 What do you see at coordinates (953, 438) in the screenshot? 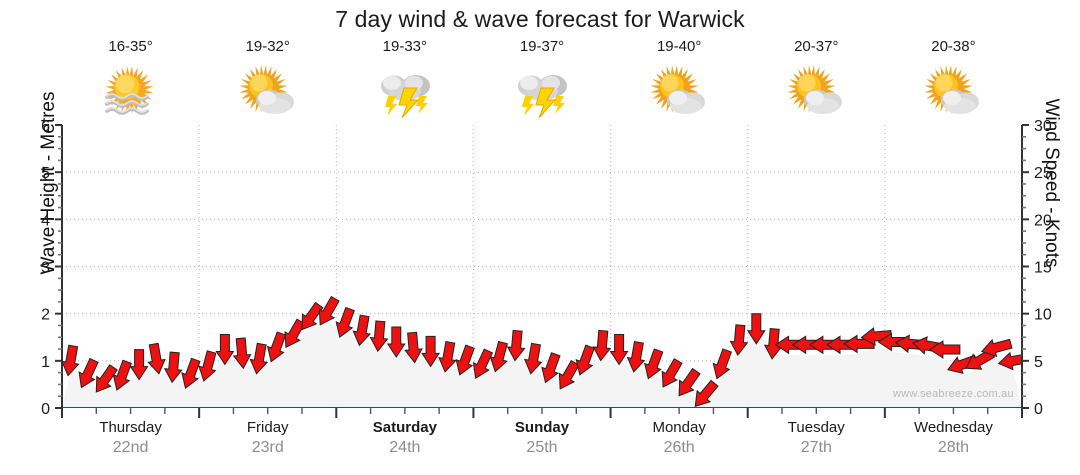
I see `day-footer-wednesday: Wednesday 28th` at bounding box center [953, 438].